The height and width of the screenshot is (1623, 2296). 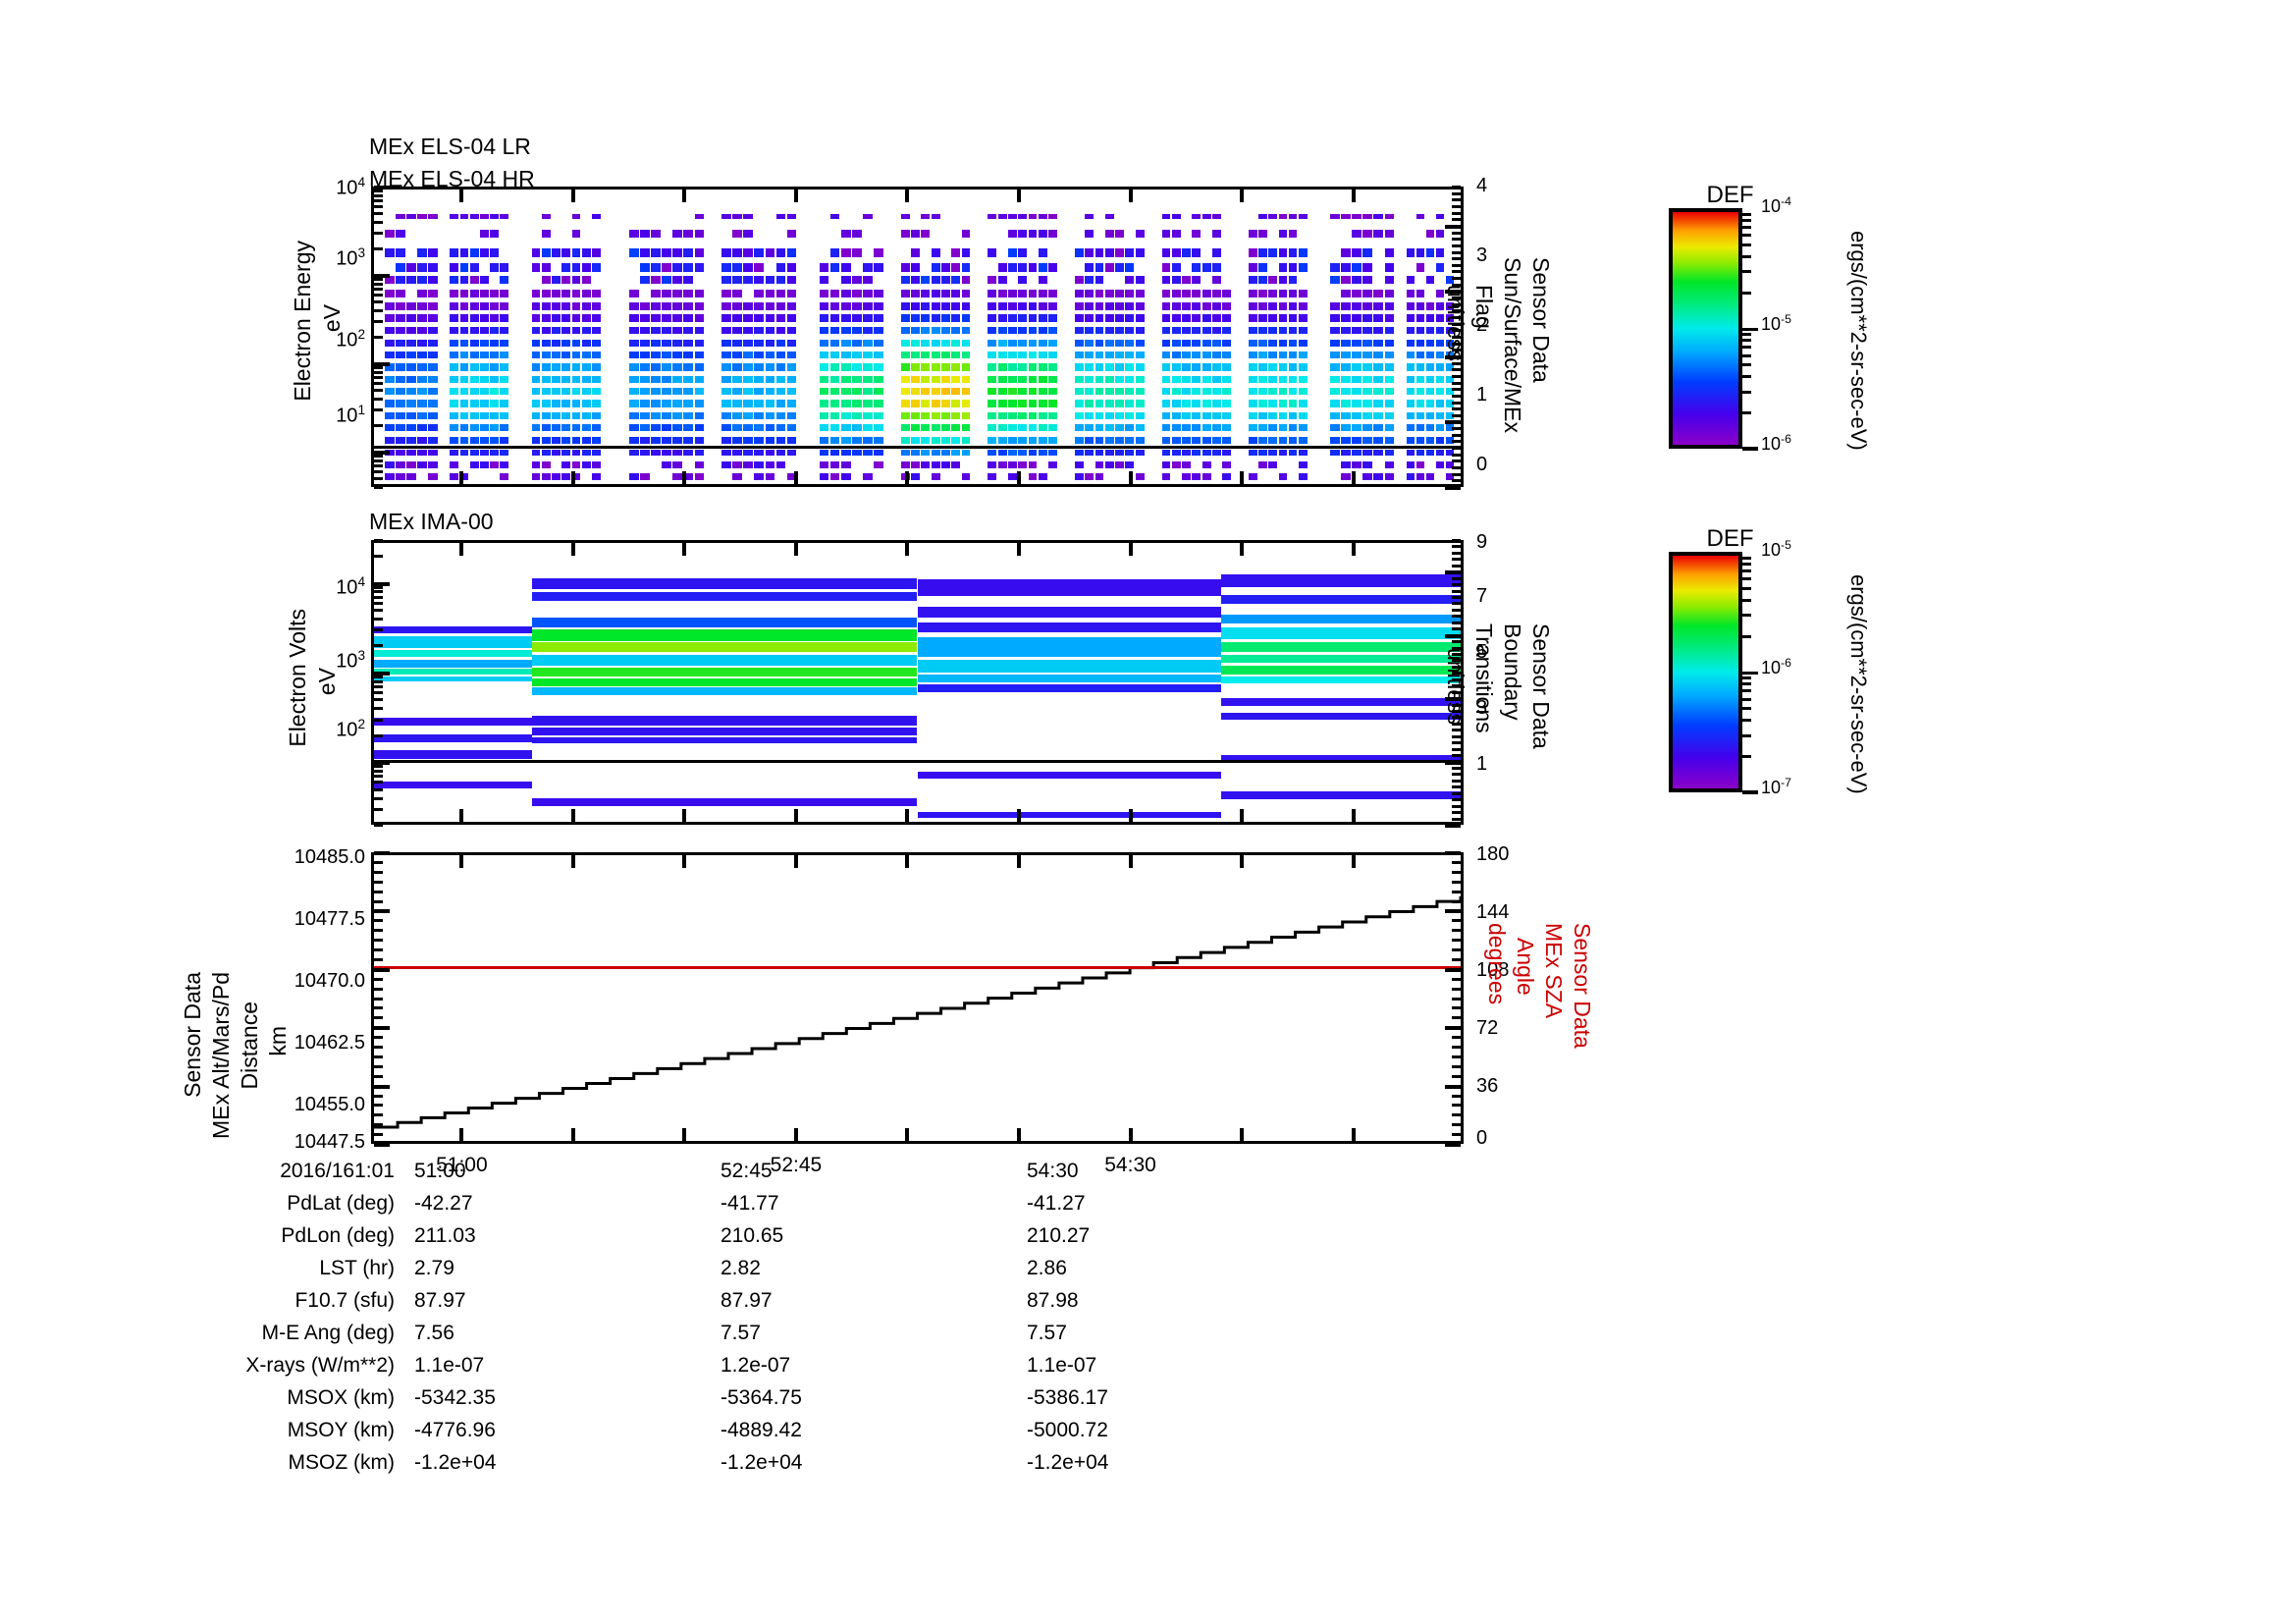 What do you see at coordinates (434, 1268) in the screenshot?
I see `table-cell: 2.79` at bounding box center [434, 1268].